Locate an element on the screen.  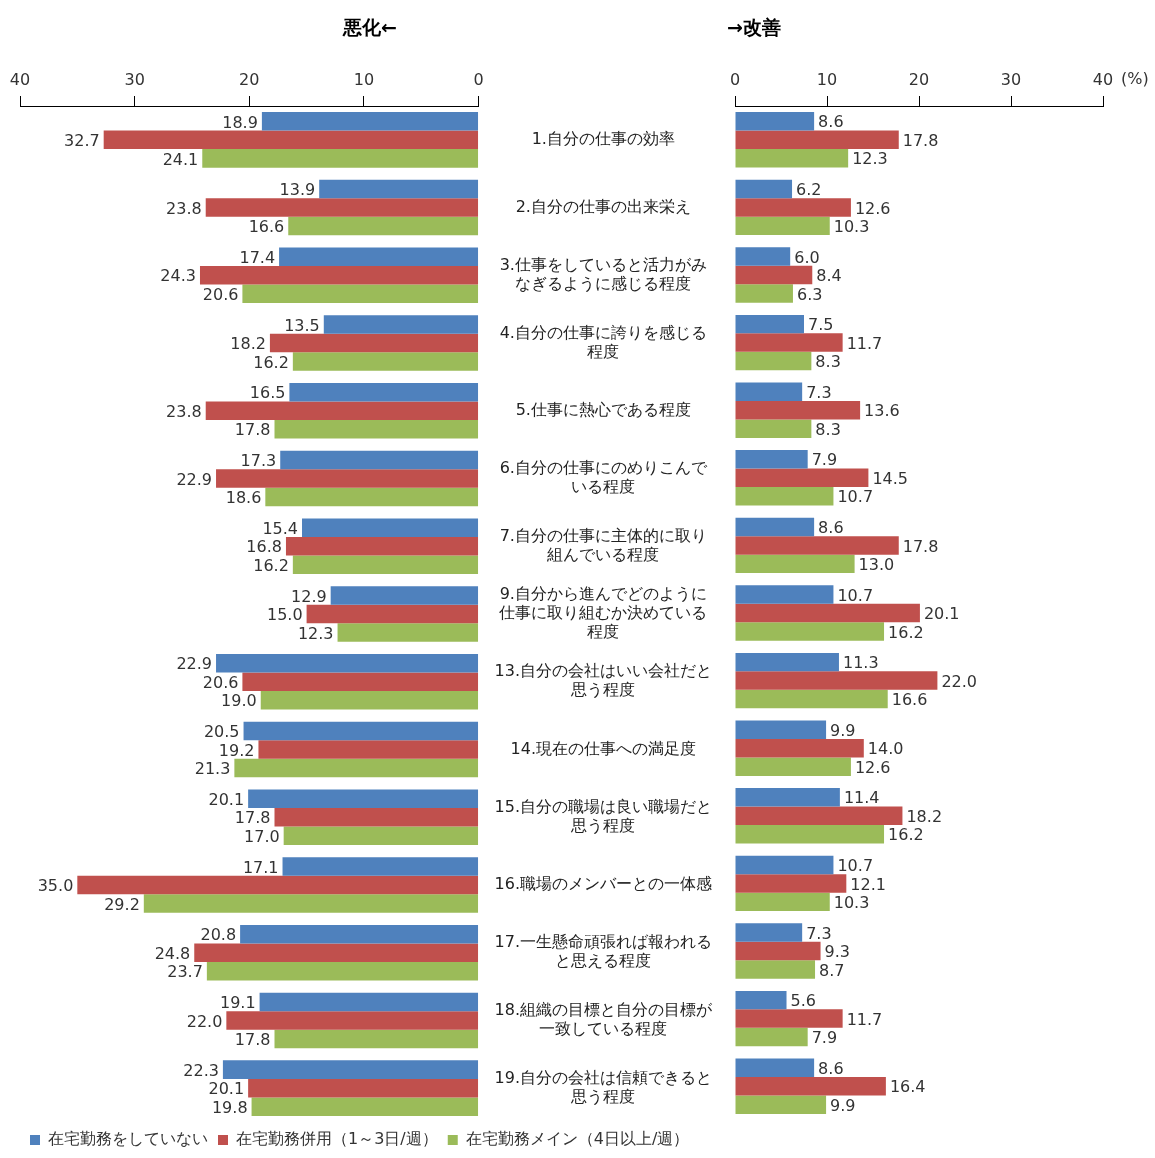
y-tick-label: 5.仕事に熱心である程度 is located at coordinates (603, 409).